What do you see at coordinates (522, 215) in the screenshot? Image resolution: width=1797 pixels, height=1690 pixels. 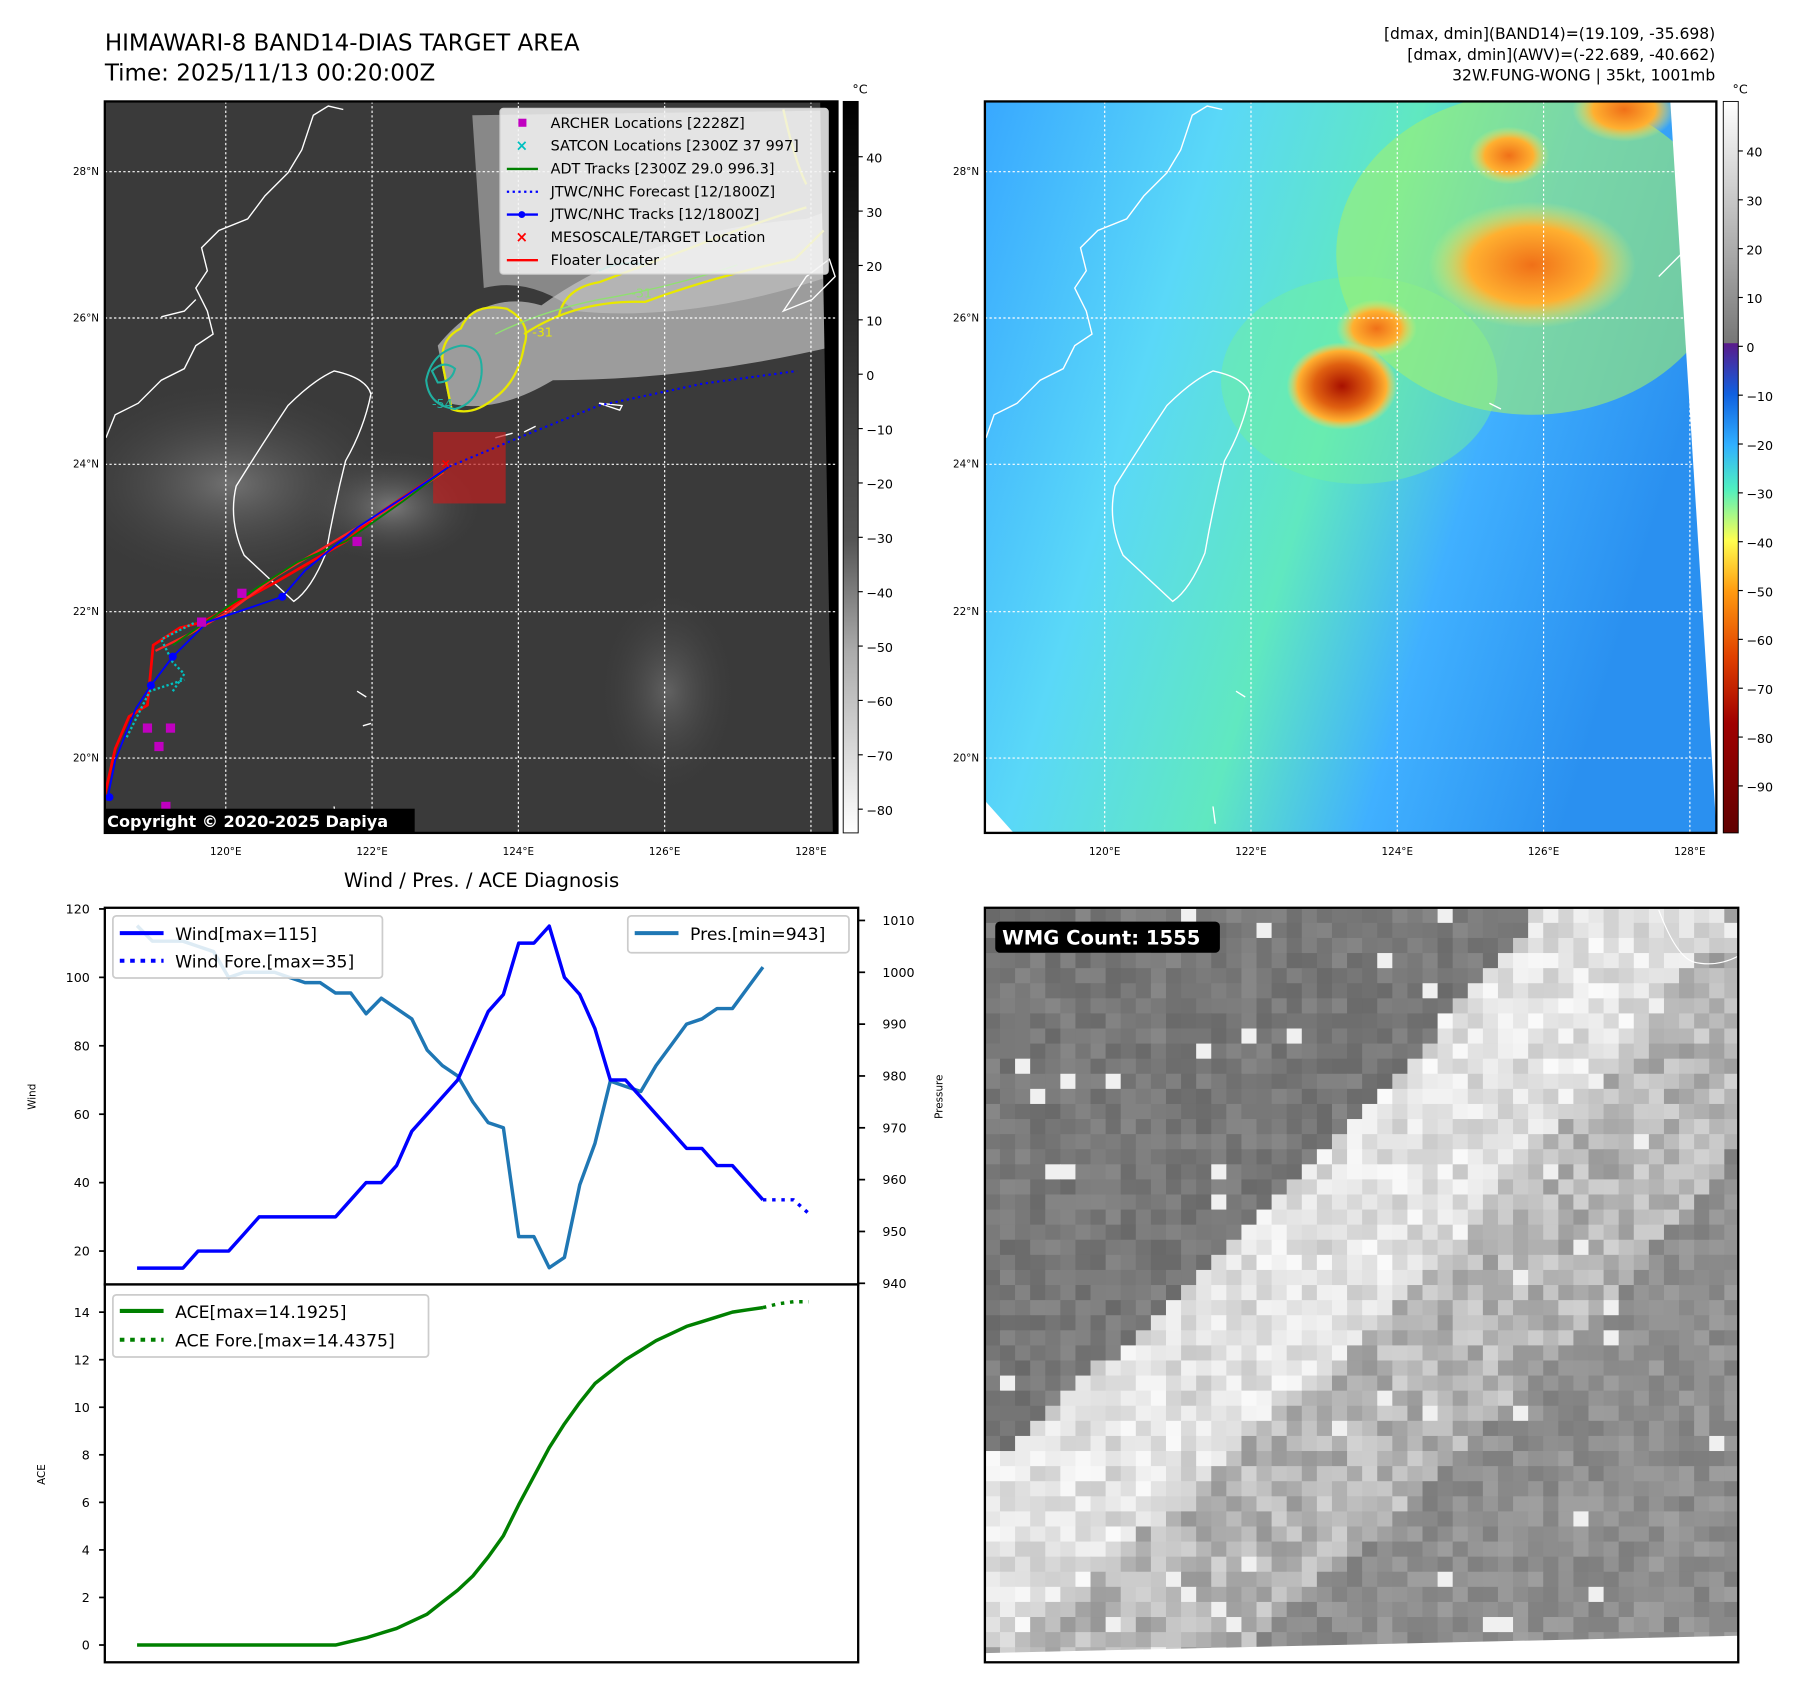 I see `legend-marker-dot` at bounding box center [522, 215].